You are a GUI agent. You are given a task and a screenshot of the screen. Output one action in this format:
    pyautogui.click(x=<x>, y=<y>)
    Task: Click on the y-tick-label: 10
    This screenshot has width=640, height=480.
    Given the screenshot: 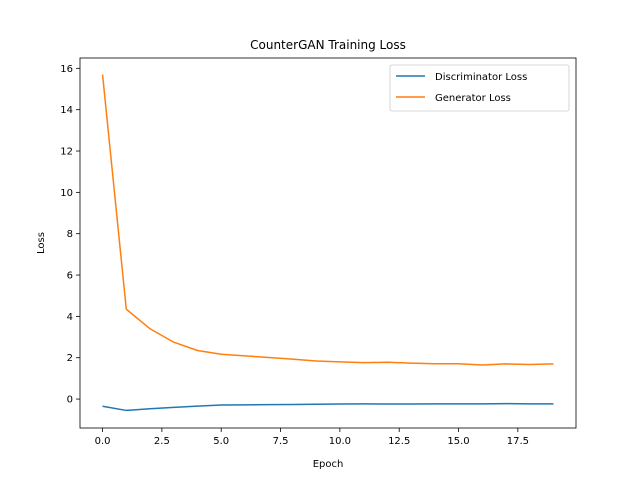 What is the action you would take?
    pyautogui.click(x=66, y=193)
    